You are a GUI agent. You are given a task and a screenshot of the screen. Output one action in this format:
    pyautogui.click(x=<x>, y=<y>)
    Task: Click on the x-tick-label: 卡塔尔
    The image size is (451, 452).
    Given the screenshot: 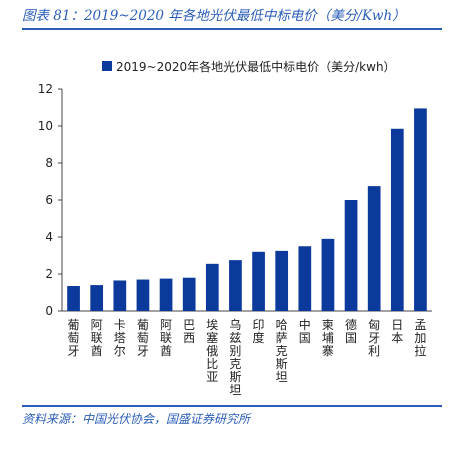 What is the action you would take?
    pyautogui.click(x=120, y=338)
    